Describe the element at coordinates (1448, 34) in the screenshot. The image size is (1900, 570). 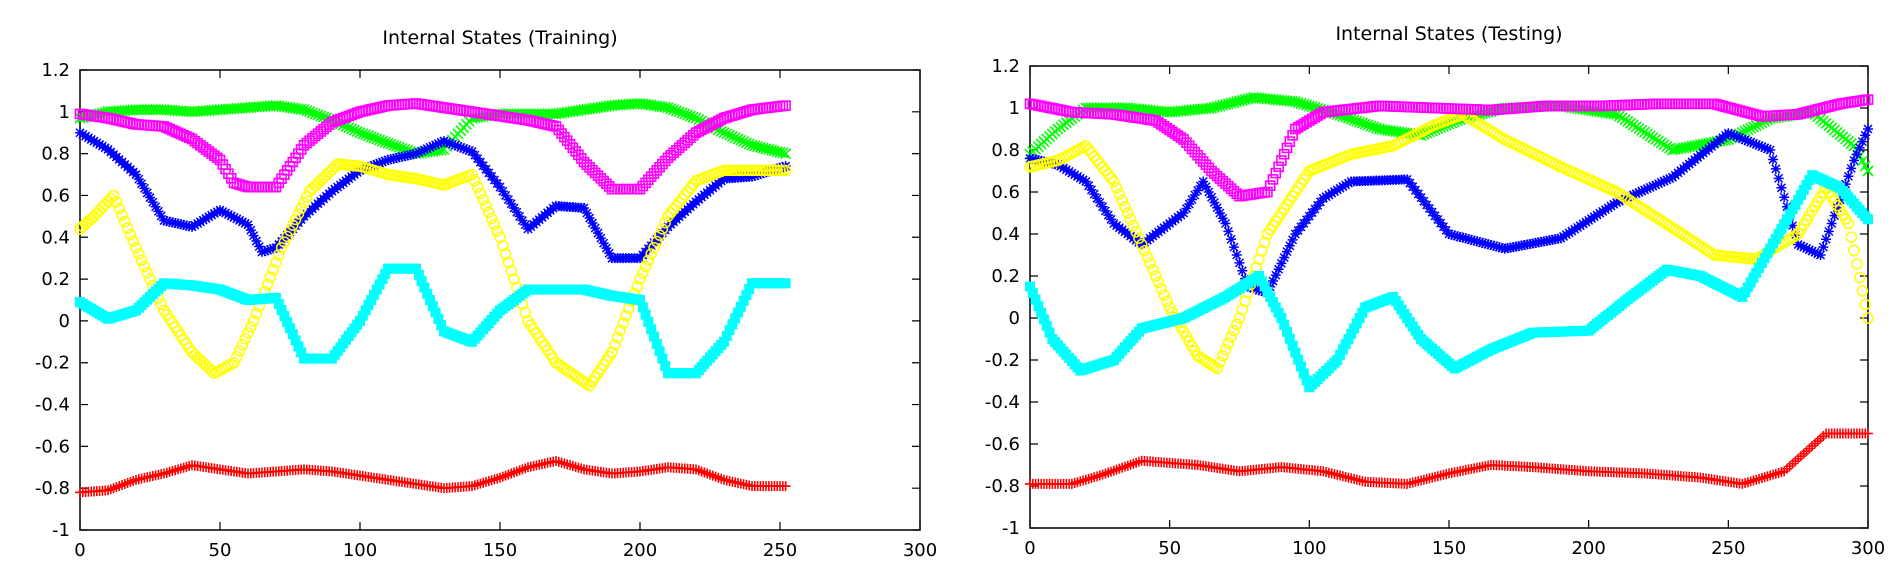
I see `chart-title: Internal States (Testing)` at that location.